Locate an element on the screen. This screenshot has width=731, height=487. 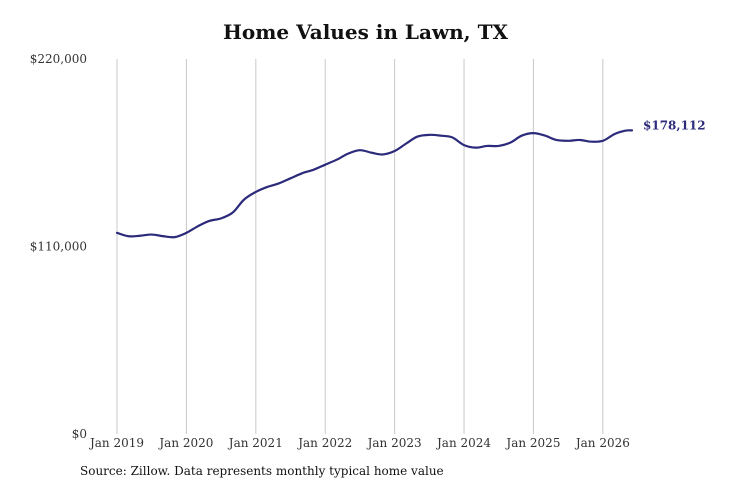
x-tick-label: Jan 2020 is located at coordinates (185, 443).